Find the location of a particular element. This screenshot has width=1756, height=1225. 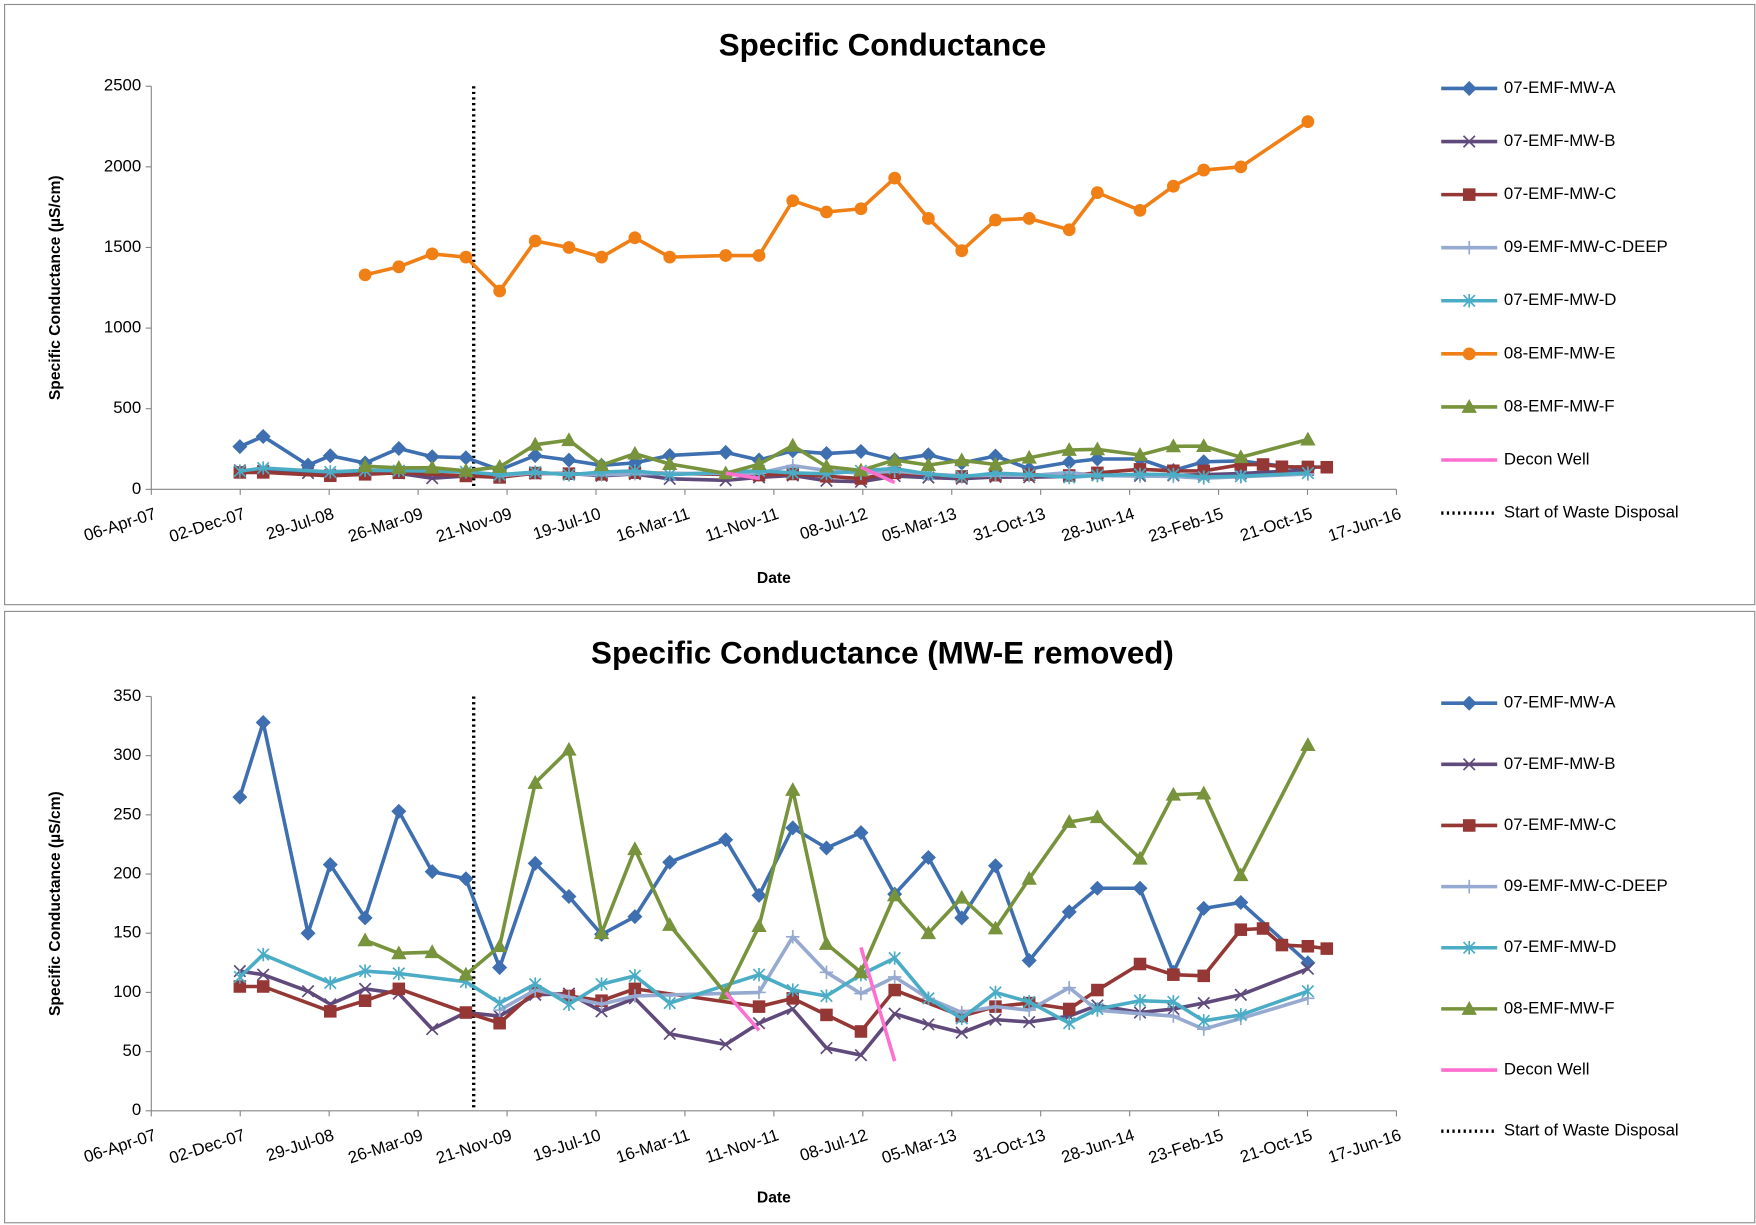

chart-title: Specific Conductance is located at coordinates (882, 44).